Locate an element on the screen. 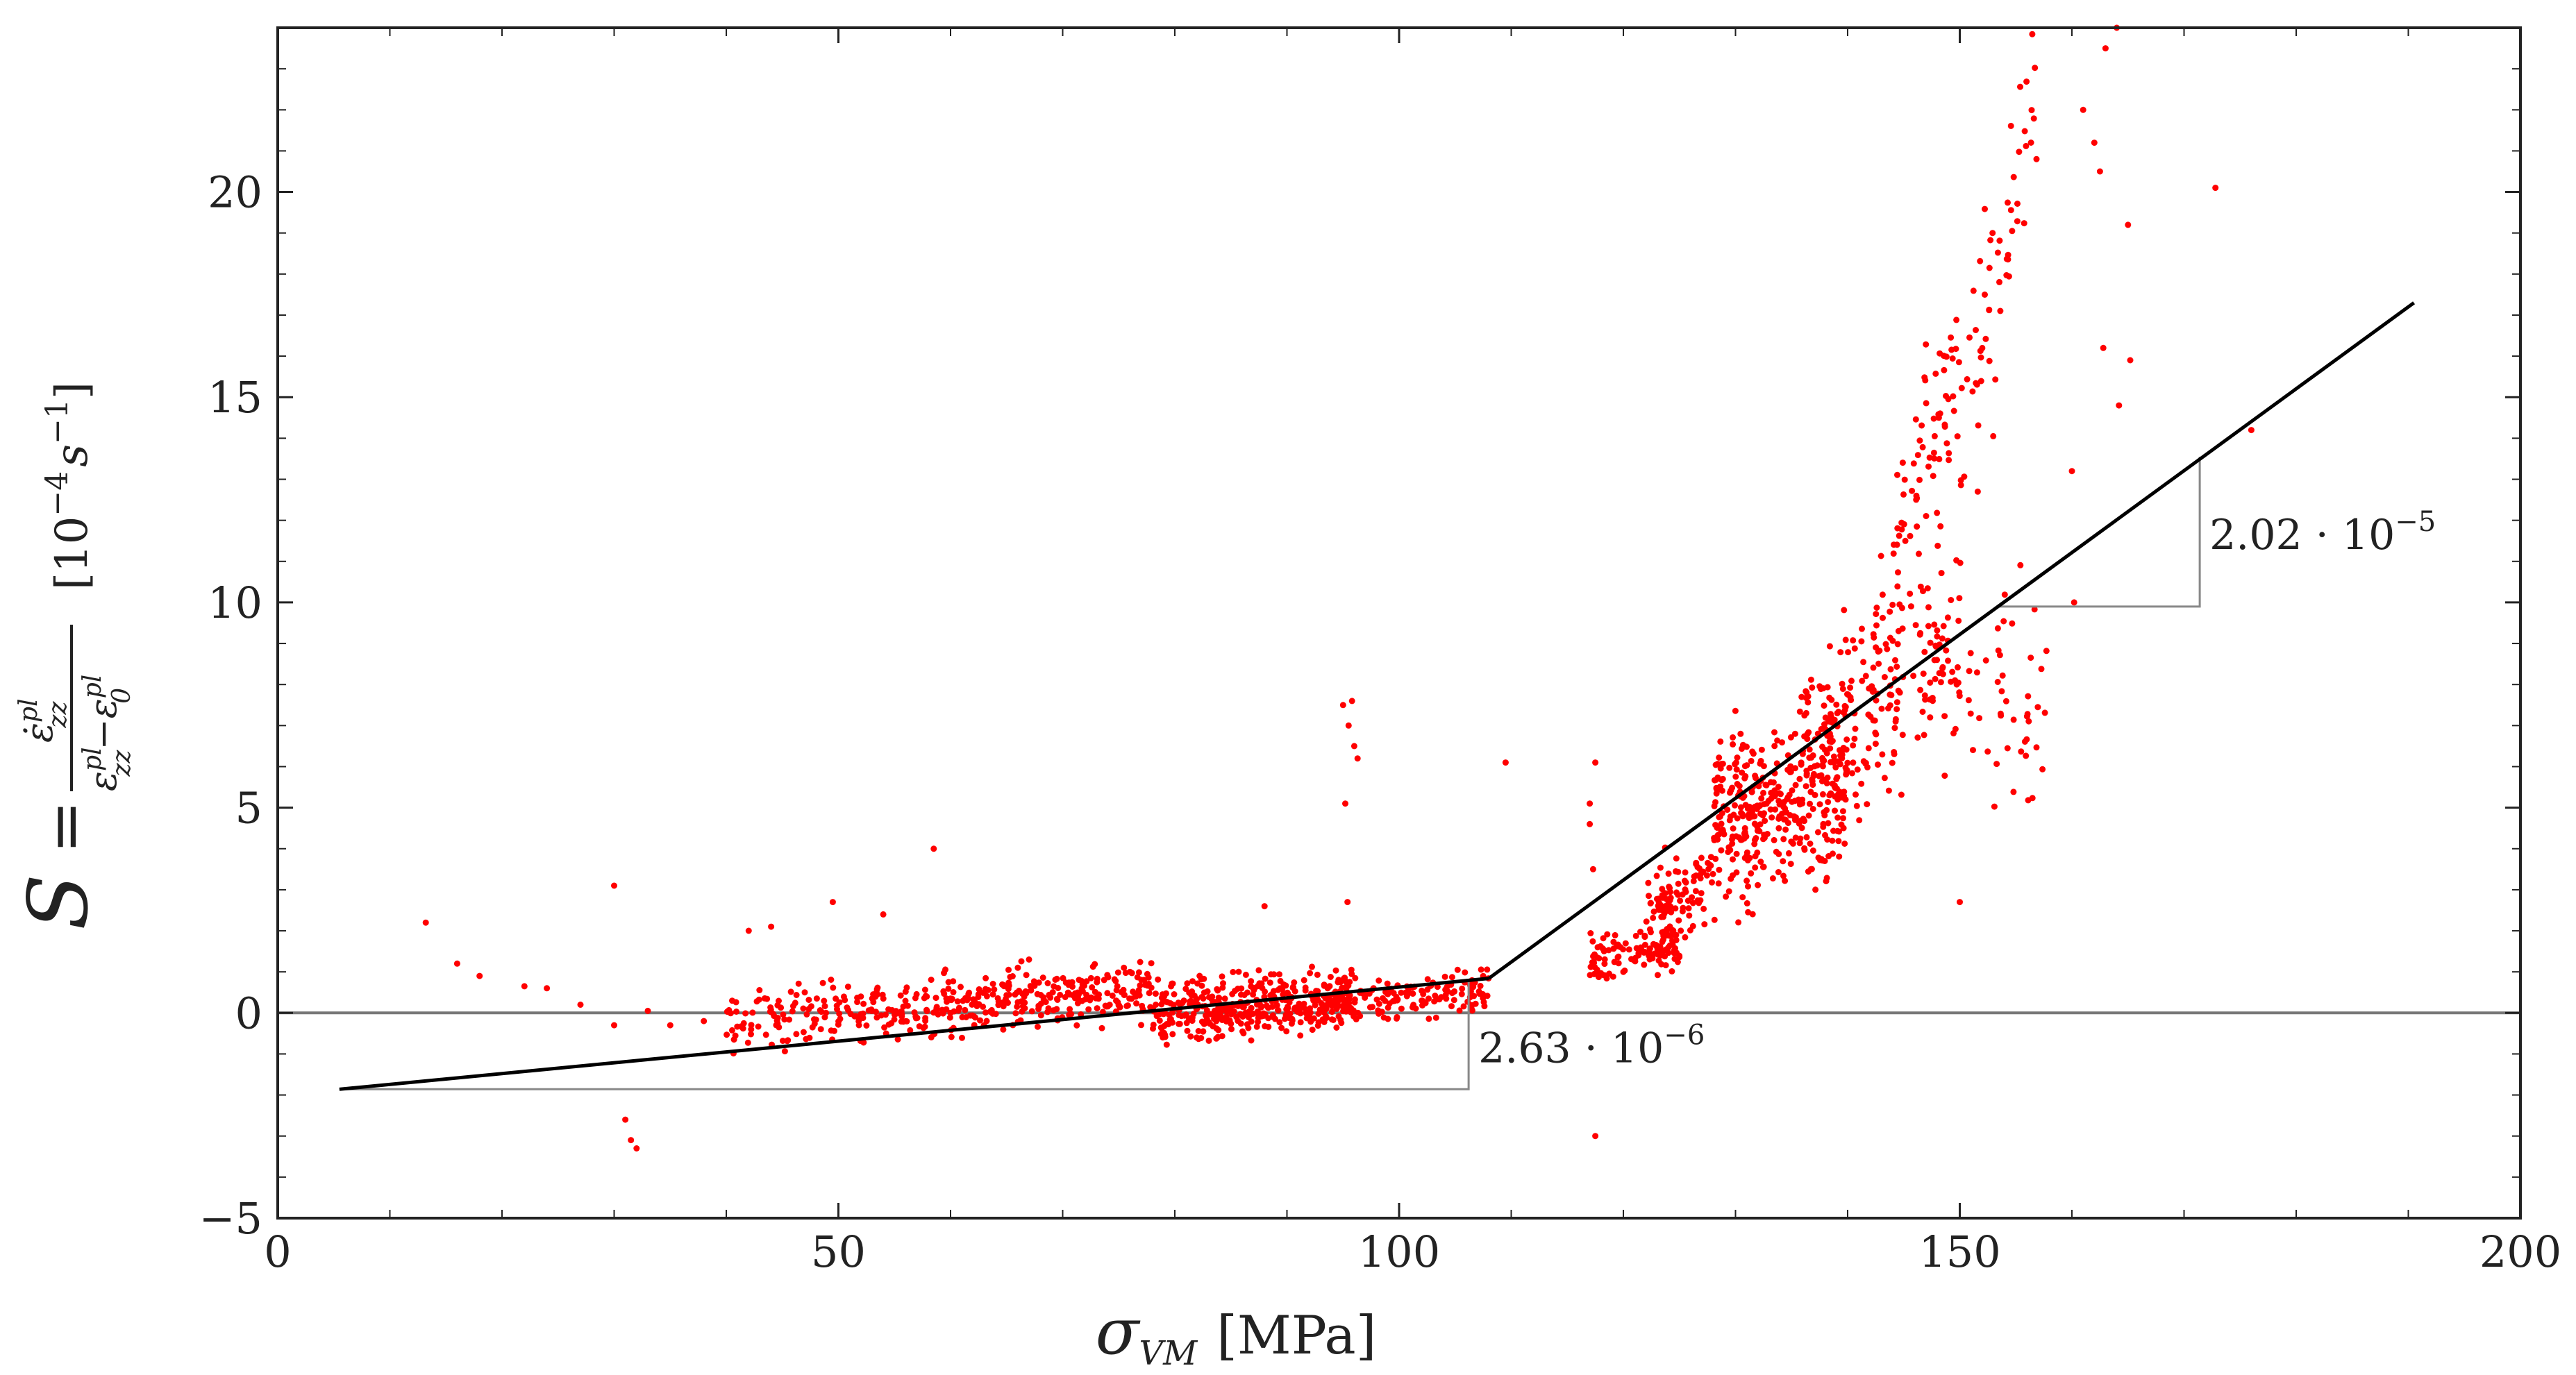 The image size is (2576, 1375). x-axis-title: σVM [MPa] is located at coordinates (1236, 1333).